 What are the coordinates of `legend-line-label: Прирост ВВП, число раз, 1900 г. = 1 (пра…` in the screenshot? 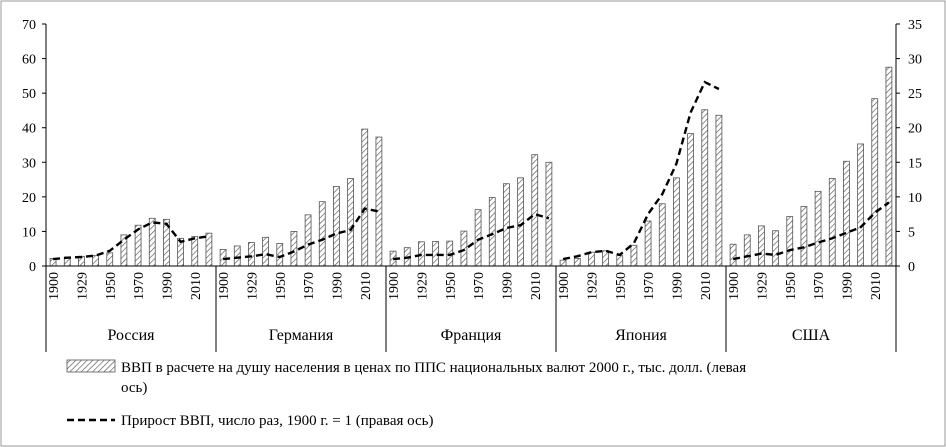 It's located at (277, 421).